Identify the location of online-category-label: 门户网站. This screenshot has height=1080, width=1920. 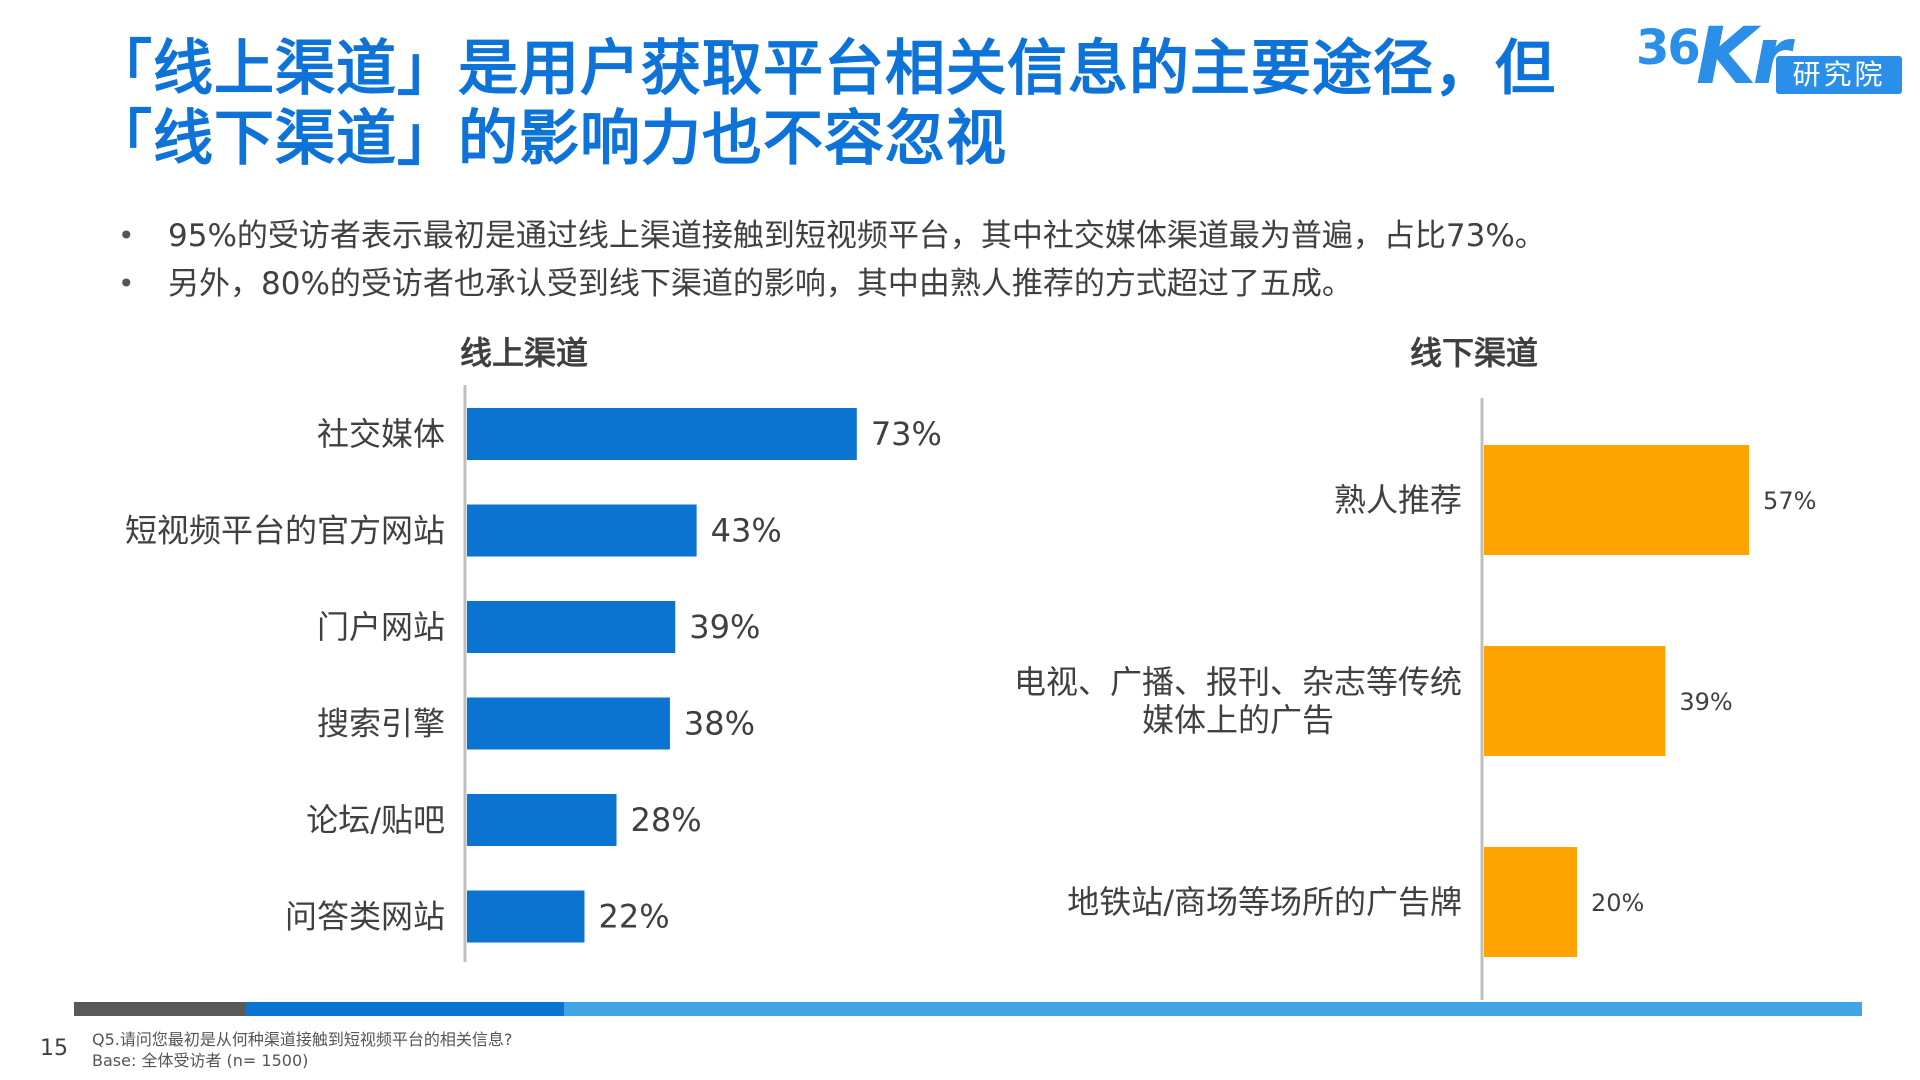
(381, 627).